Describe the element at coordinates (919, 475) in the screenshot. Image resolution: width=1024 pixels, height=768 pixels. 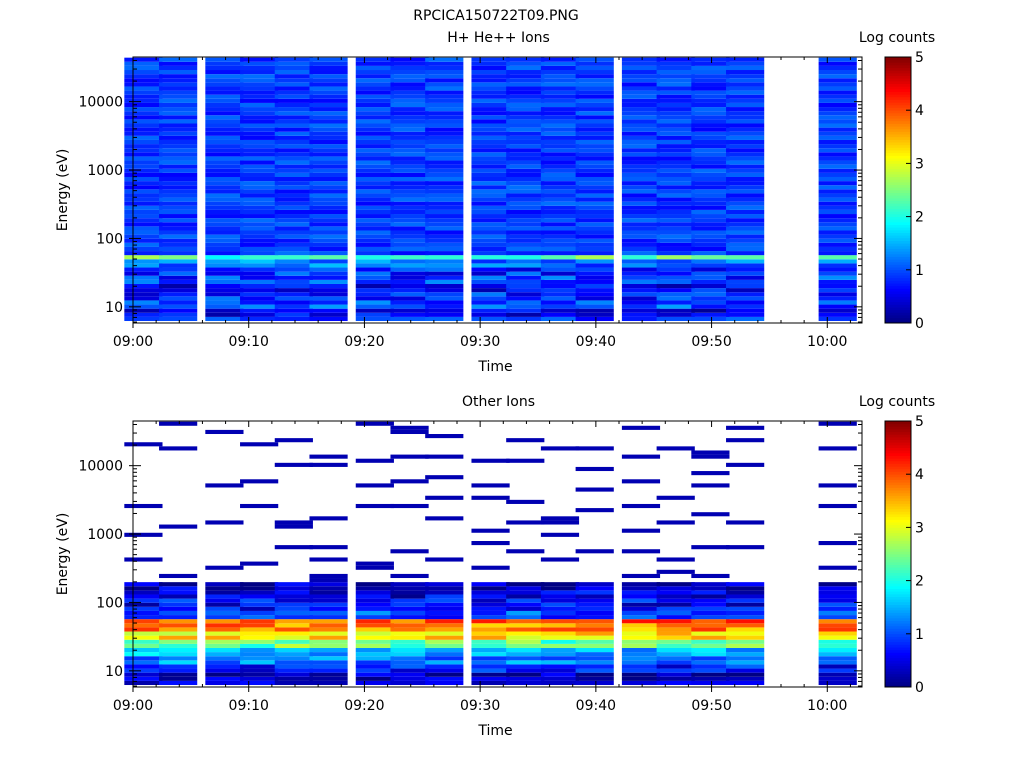
I see `colorbar-tick-label: 4` at that location.